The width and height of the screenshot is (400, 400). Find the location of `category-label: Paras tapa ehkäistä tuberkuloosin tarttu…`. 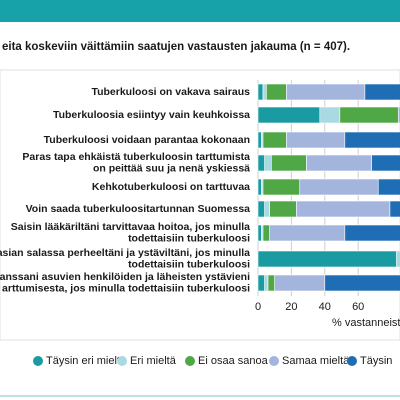

category-label: Paras tapa ehkäistä tuberkuloosin tarttu… is located at coordinates (136, 157).